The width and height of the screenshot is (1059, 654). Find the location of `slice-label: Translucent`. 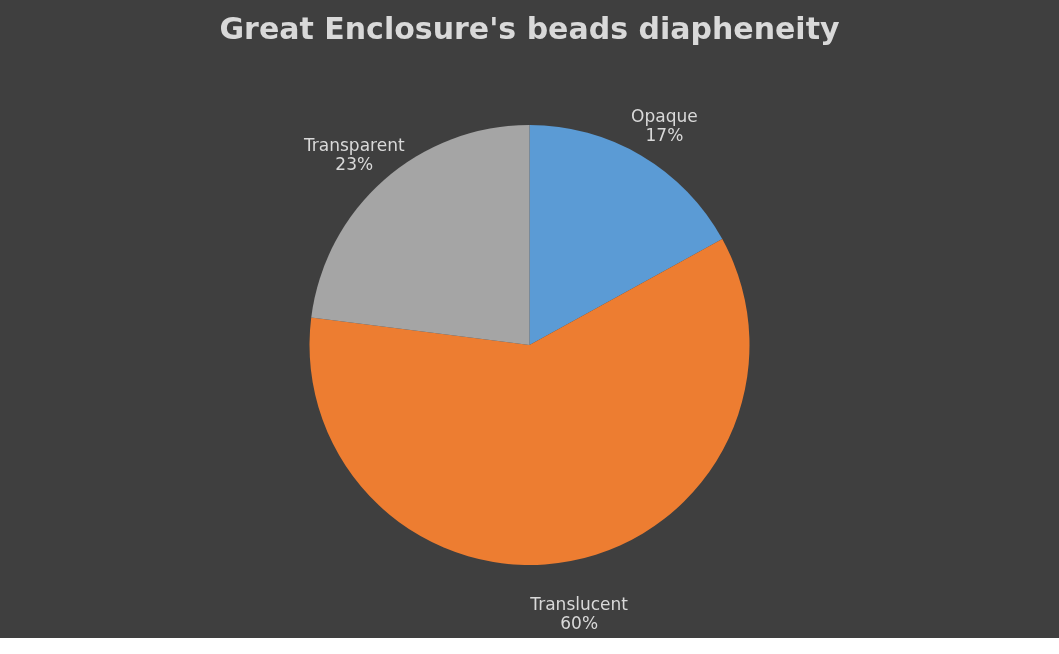

slice-label: Translucent is located at coordinates (579, 604).